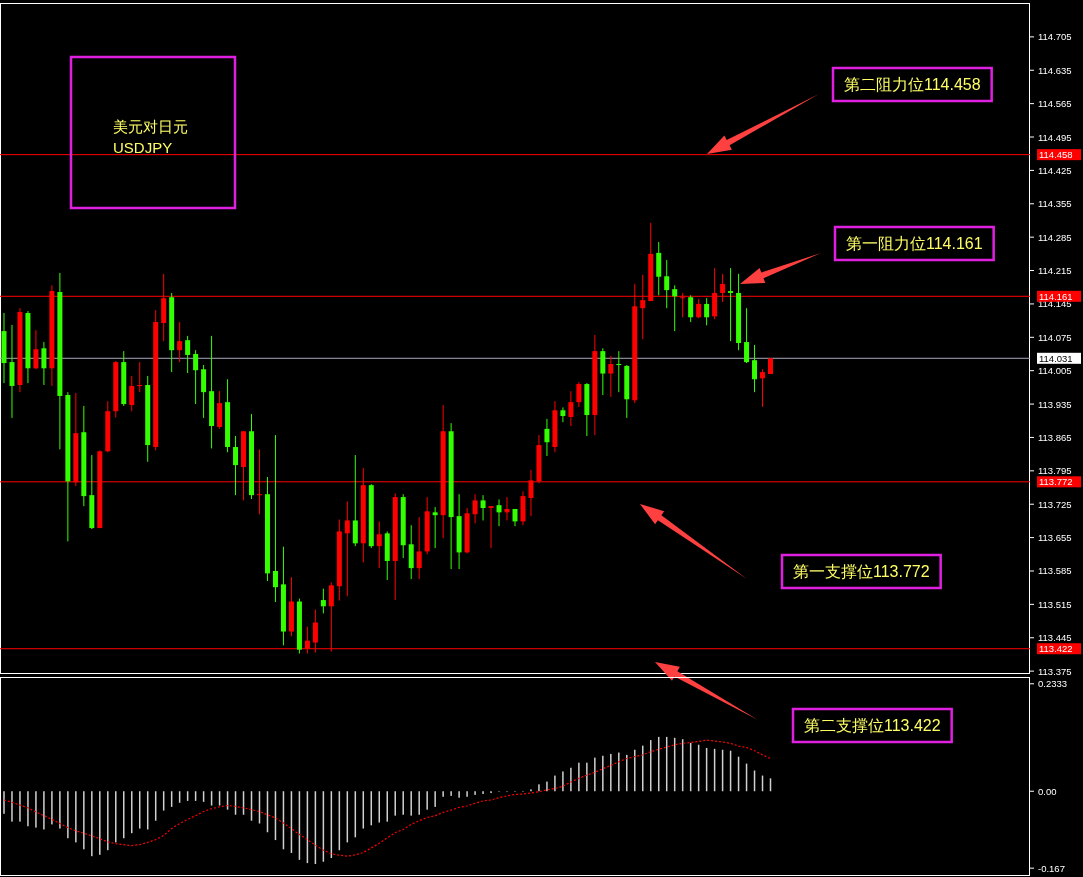  What do you see at coordinates (1055, 371) in the screenshot?
I see `y-tick-label: 114.005` at bounding box center [1055, 371].